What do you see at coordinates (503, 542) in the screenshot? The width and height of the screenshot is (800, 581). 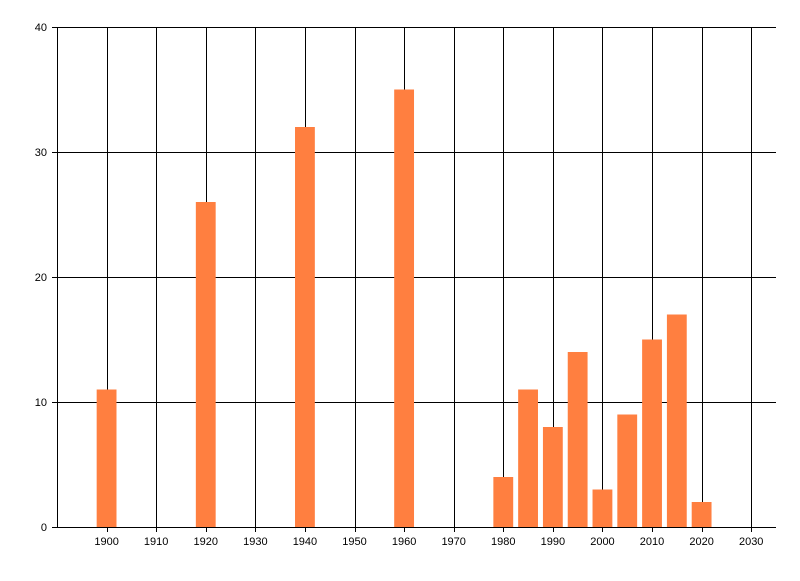 I see `x-tick-label: 1980` at bounding box center [503, 542].